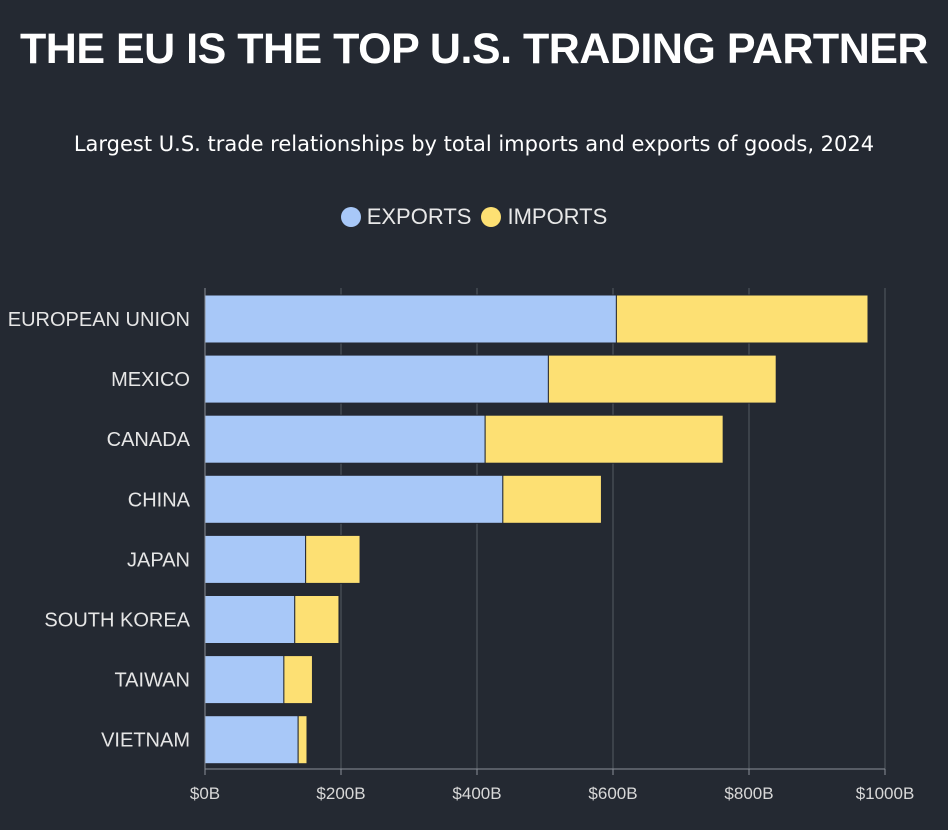 The width and height of the screenshot is (948, 830). What do you see at coordinates (251, 740) in the screenshot?
I see `bar-exports-vietnam` at bounding box center [251, 740].